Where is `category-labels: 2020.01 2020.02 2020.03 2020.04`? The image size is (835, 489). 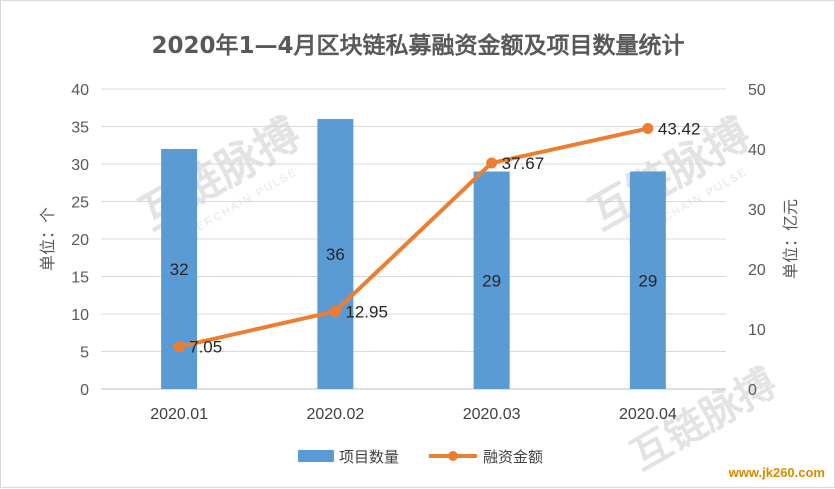 category-labels: 2020.01 2020.02 2020.03 2020.04 is located at coordinates (413, 414).